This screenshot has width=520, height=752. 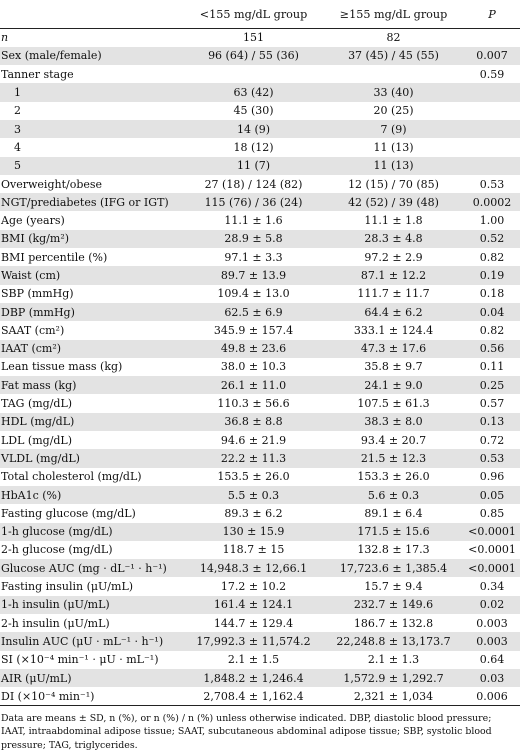 What do you see at coordinates (394, 495) in the screenshot?
I see `value-high-group: 5.6 ± 0.3` at bounding box center [394, 495].